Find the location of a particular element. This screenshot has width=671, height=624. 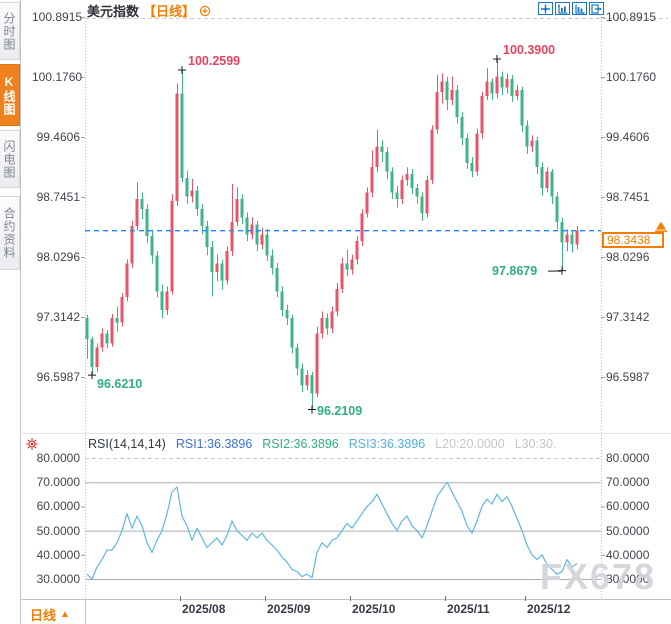

zoom-axis-x-icon is located at coordinates (579, 8).